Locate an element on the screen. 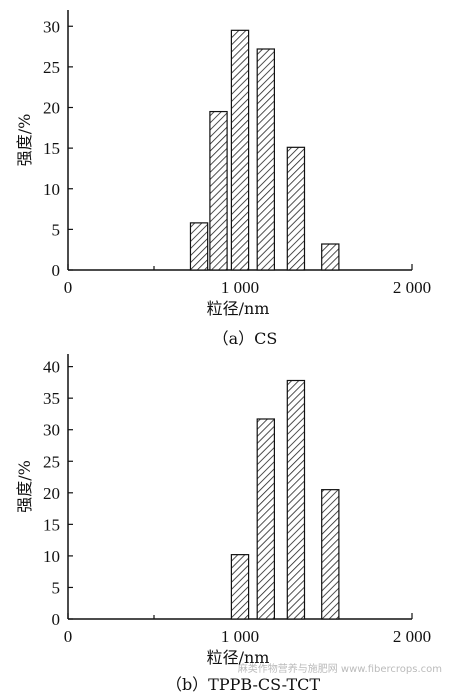  y-tick-label: 35 is located at coordinates (51, 398).